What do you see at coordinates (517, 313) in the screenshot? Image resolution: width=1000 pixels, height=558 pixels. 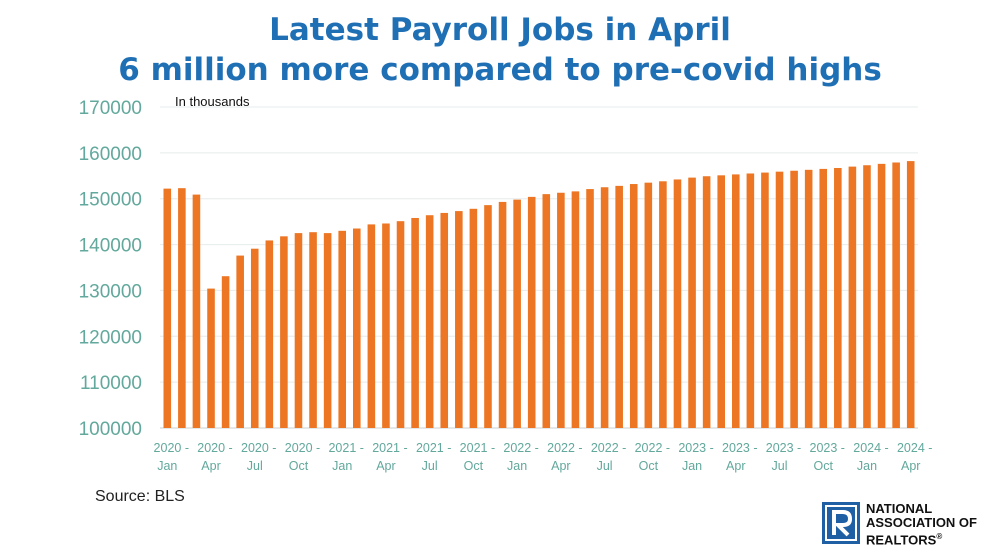 I see `bar-2022-Jan` at bounding box center [517, 313].